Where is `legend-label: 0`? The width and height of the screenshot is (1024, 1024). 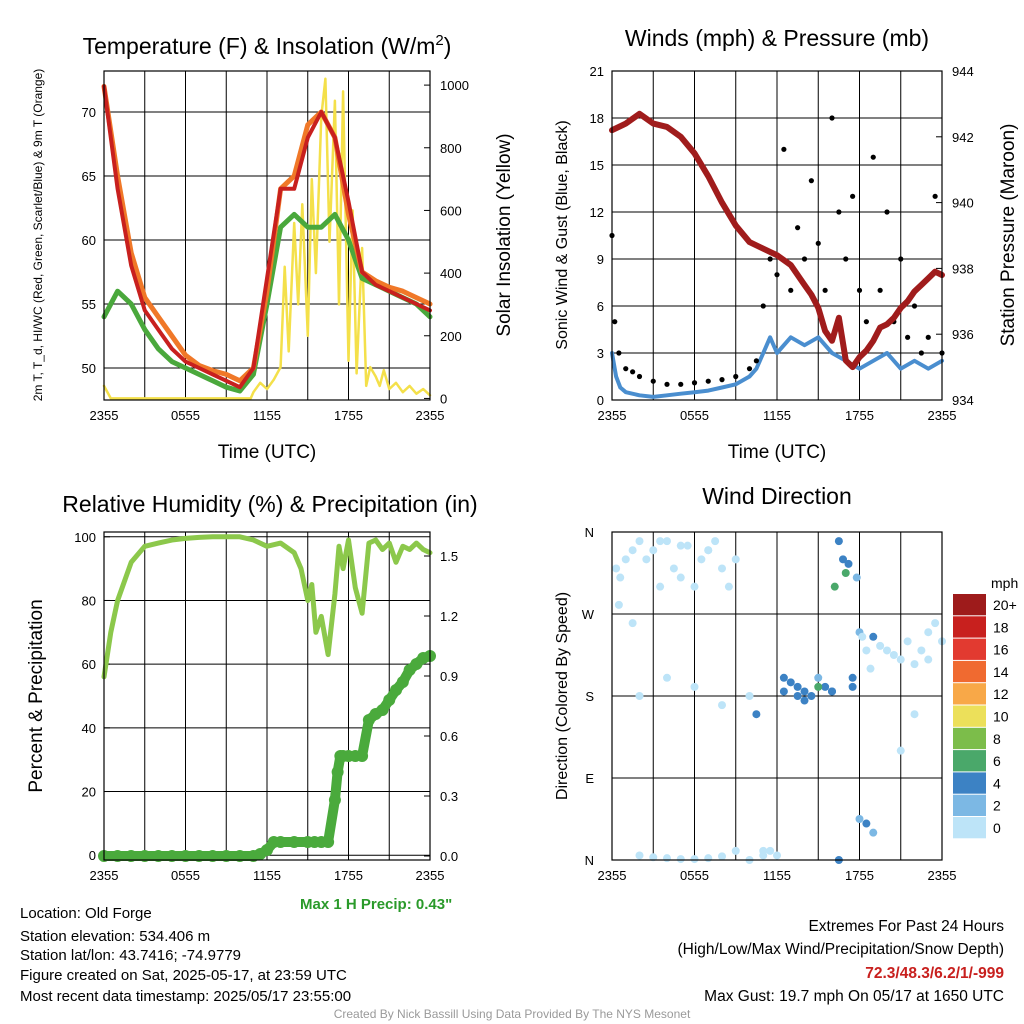 legend-label: 0 is located at coordinates (997, 828).